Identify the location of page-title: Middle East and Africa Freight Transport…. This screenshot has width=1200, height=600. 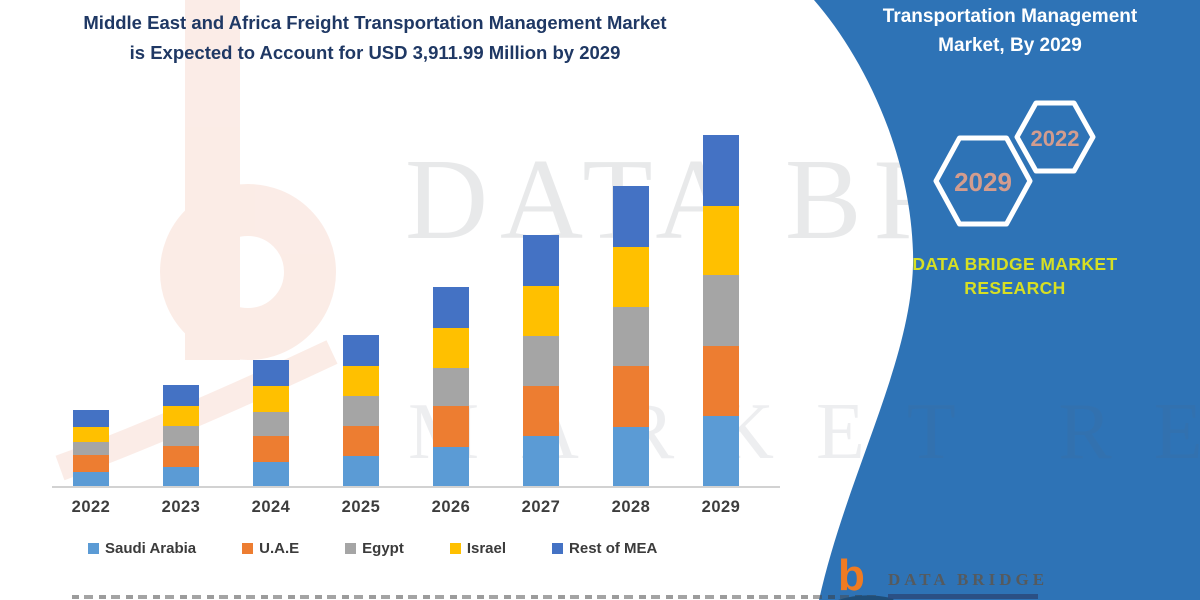
(375, 38).